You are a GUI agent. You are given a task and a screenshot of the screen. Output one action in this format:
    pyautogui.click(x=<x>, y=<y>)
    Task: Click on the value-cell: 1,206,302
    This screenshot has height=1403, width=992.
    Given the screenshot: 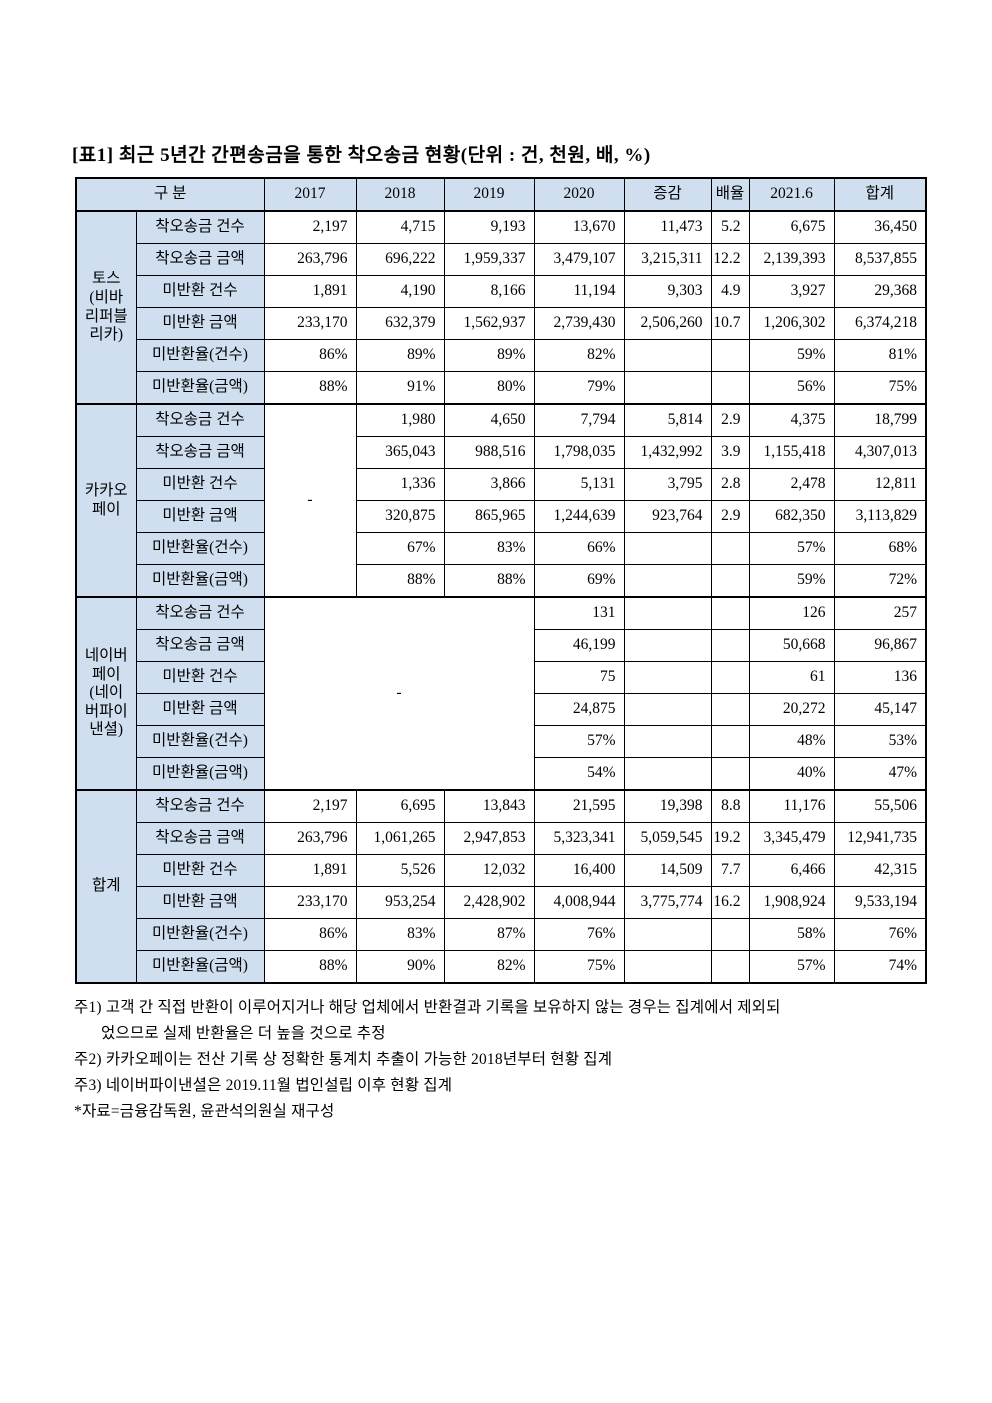 What is the action you would take?
    pyautogui.click(x=791, y=323)
    